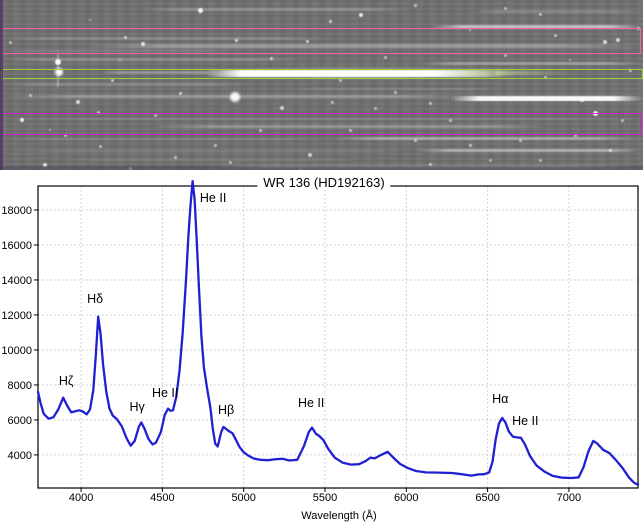  I want to click on y-tick-label: 16000, so click(16, 246).